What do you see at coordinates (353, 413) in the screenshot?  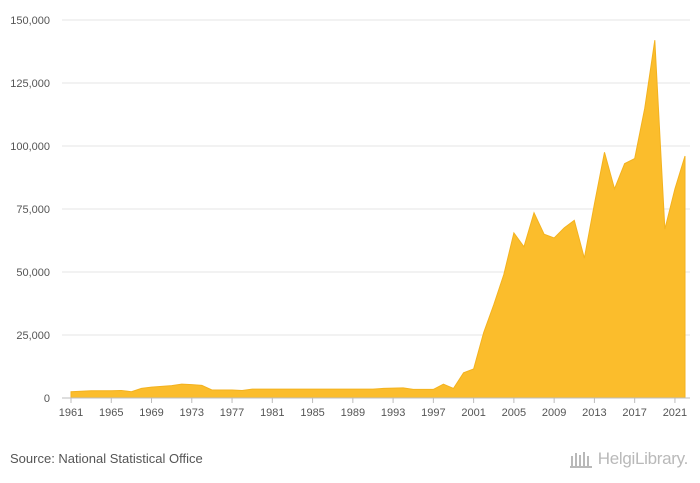 I see `x-tick-label: 1989` at bounding box center [353, 413].